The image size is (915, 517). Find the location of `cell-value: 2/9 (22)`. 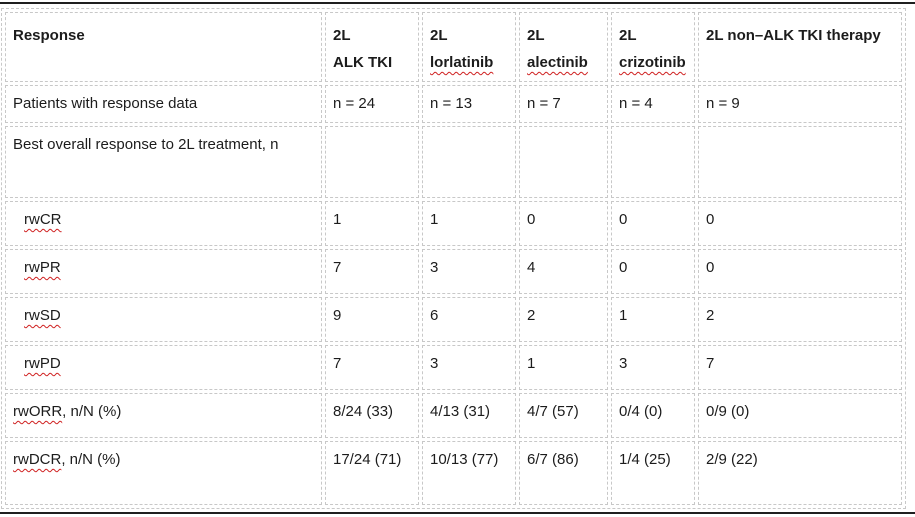

cell-value: 2/9 (22) is located at coordinates (732, 459).